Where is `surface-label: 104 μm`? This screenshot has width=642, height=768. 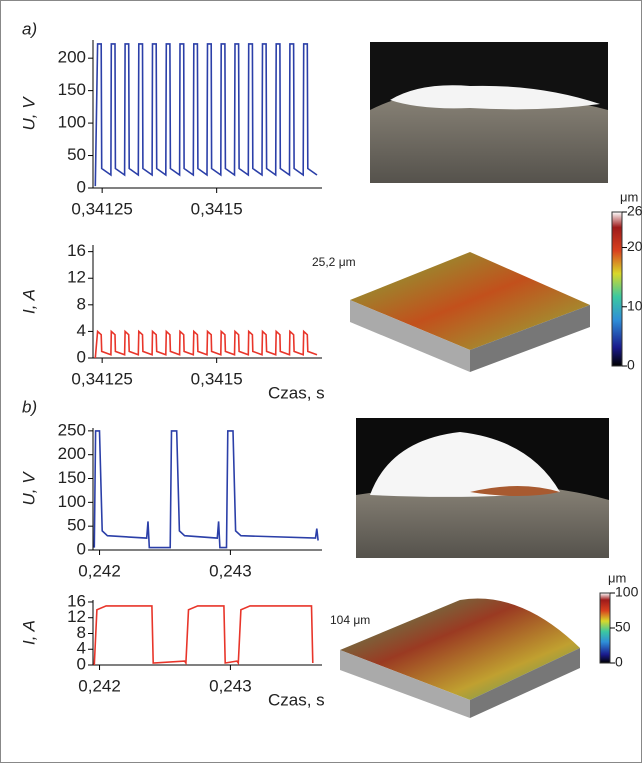
surface-label: 104 μm is located at coordinates (350, 620).